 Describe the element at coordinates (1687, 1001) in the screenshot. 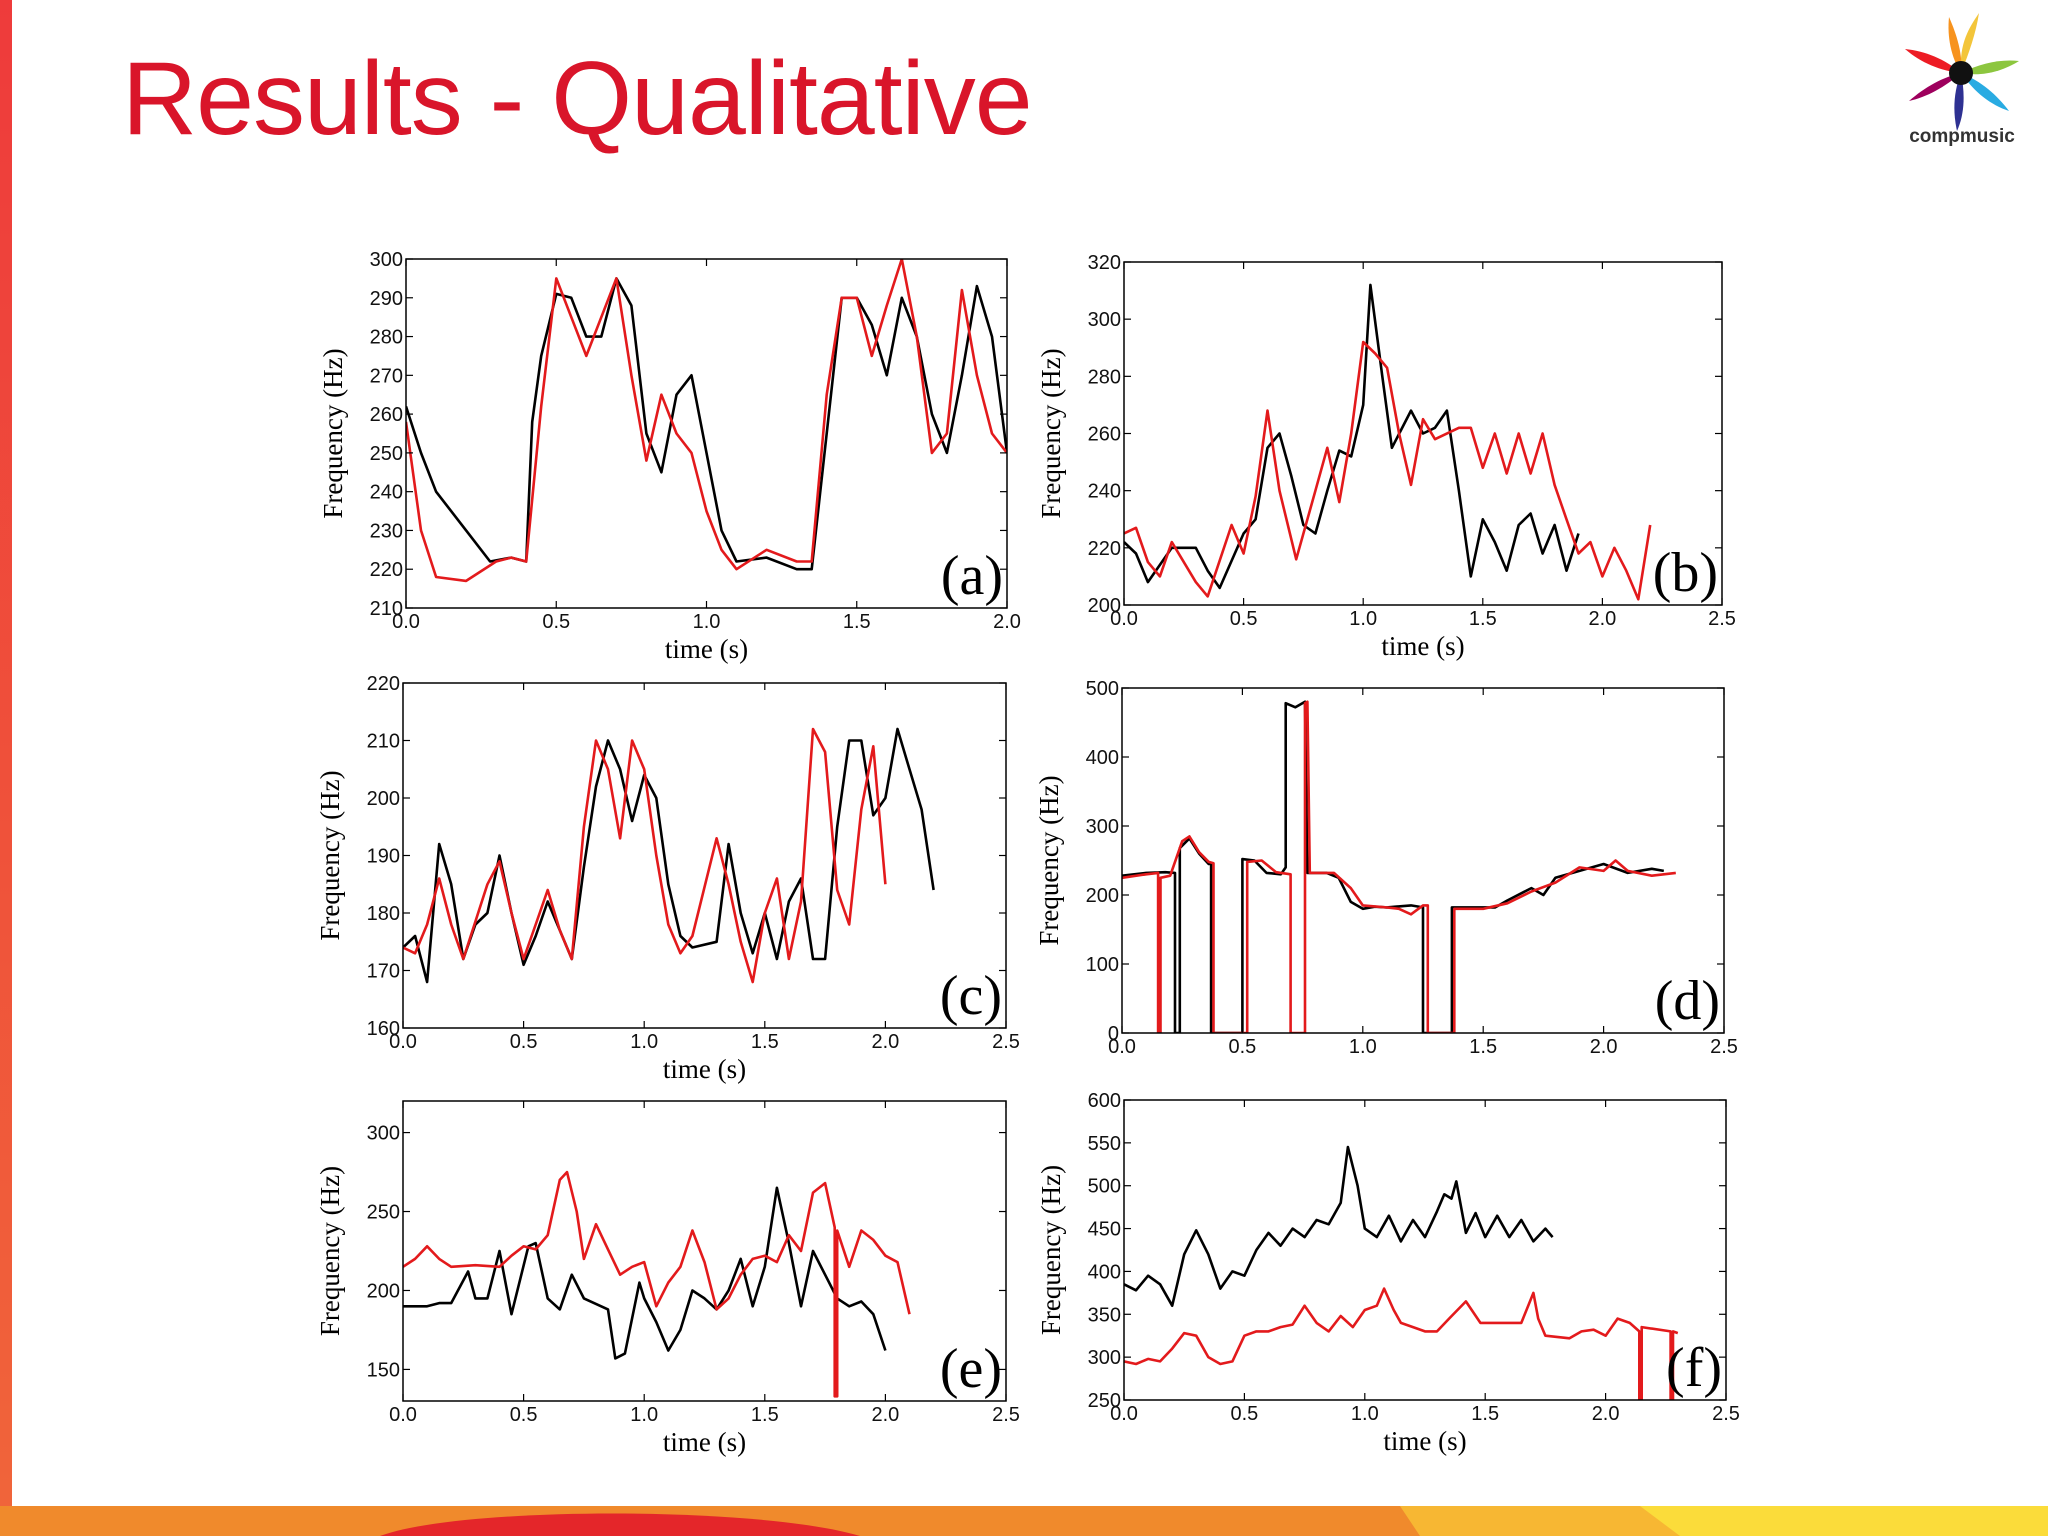

I see `panel-label-d: (d)` at that location.